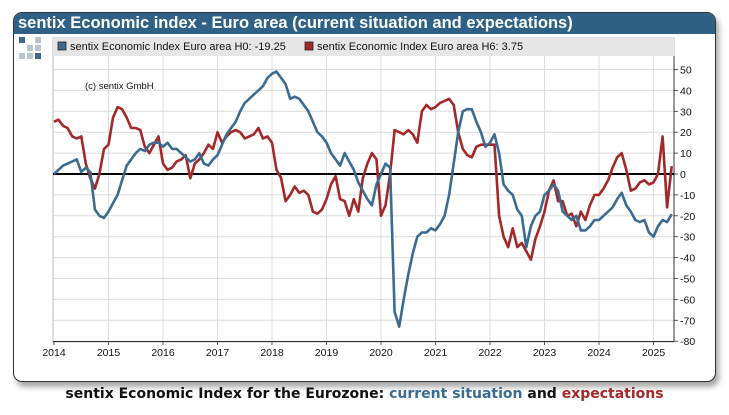 Image resolution: width=729 pixels, height=415 pixels. What do you see at coordinates (687, 259) in the screenshot?
I see `y-tick-label: -40` at bounding box center [687, 259].